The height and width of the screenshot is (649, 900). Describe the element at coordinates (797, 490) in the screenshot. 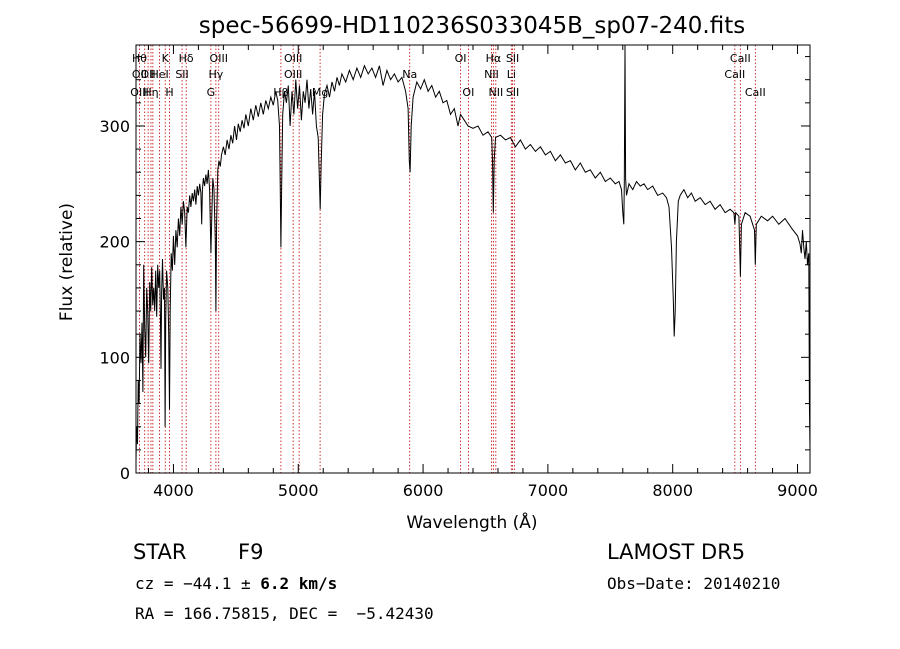

I see `x-tick-label: 9000` at that location.